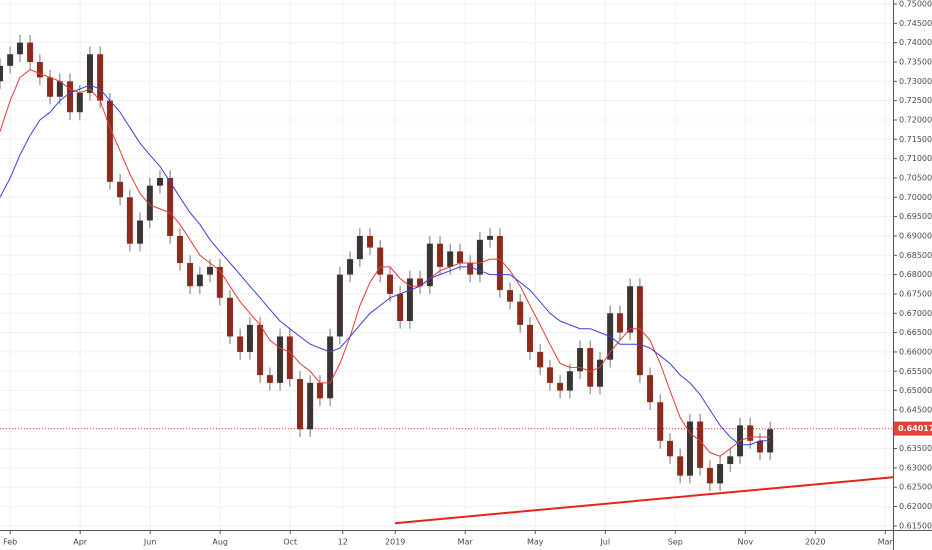 The height and width of the screenshot is (550, 932). I want to click on y-tick-label: 0.71500, so click(915, 139).